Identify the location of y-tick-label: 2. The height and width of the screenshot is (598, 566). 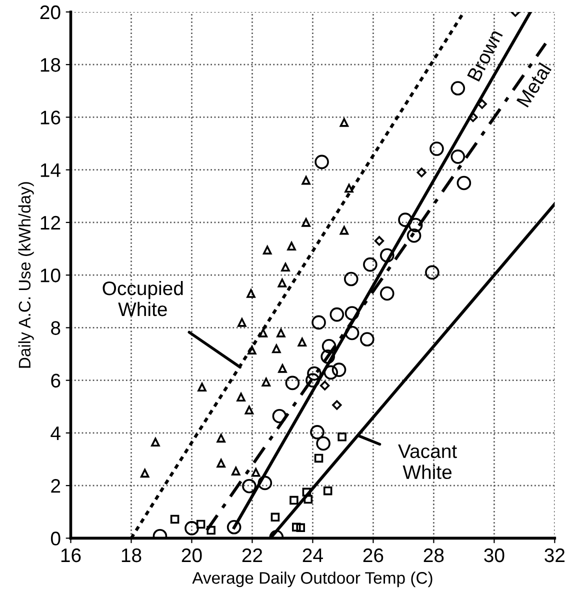
(55, 486).